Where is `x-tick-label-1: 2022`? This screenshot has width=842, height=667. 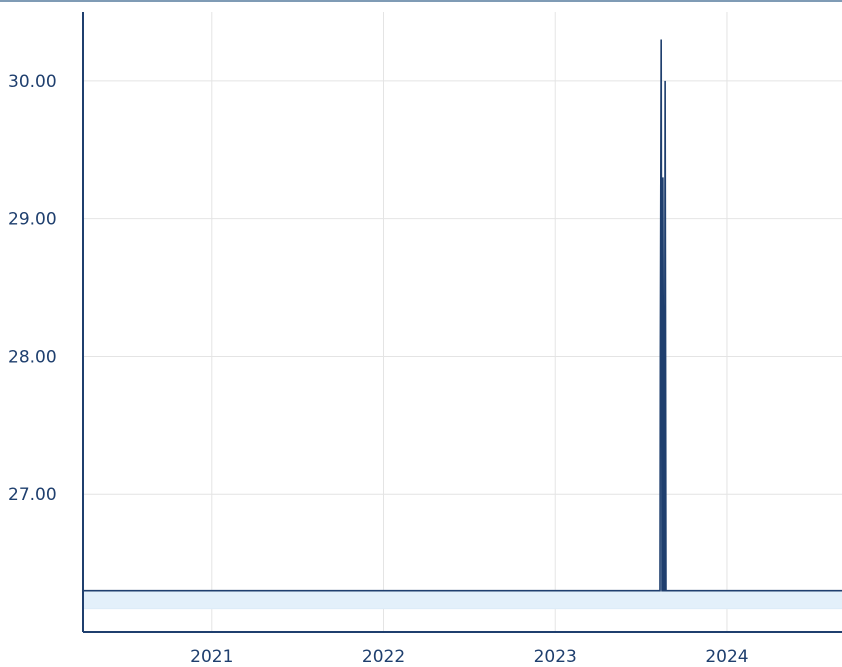
x-tick-label-1: 2022 is located at coordinates (383, 655).